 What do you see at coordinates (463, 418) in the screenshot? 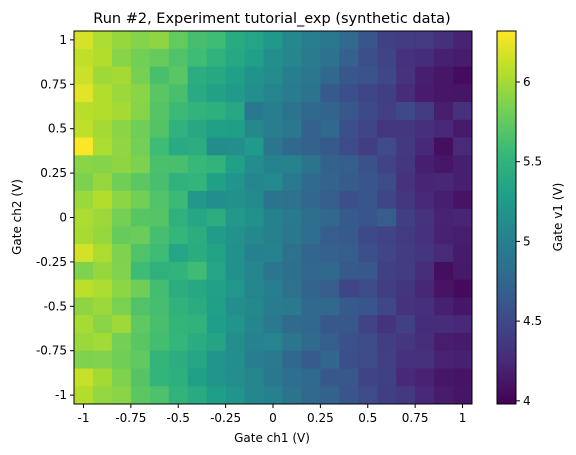
I see `x-tick-label: 1` at bounding box center [463, 418].